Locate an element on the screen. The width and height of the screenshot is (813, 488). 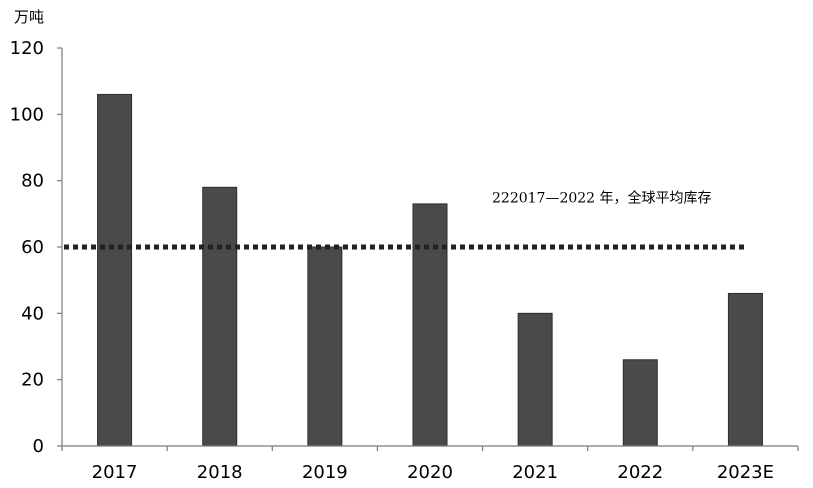
y-tick-label: 0 is located at coordinates (38, 446).